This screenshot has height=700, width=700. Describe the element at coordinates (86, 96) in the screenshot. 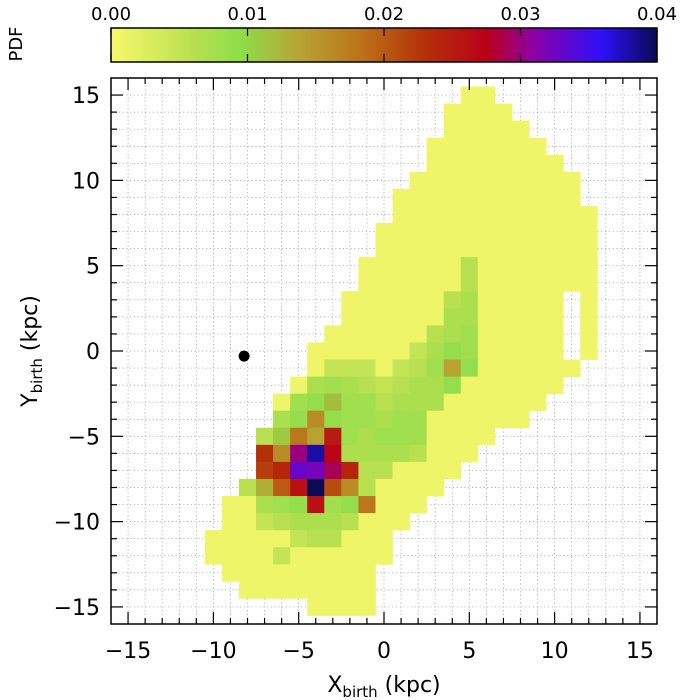

I see `y-tick-label: 15` at that location.